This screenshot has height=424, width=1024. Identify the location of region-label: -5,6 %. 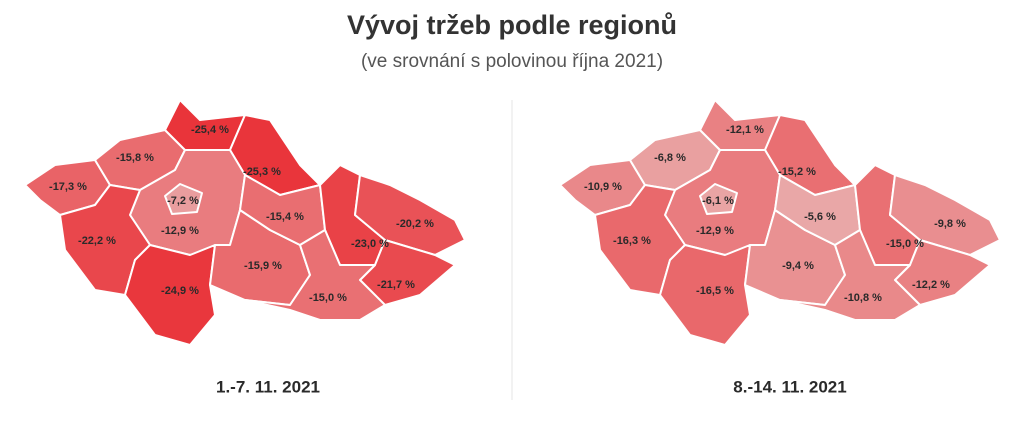
(820, 217).